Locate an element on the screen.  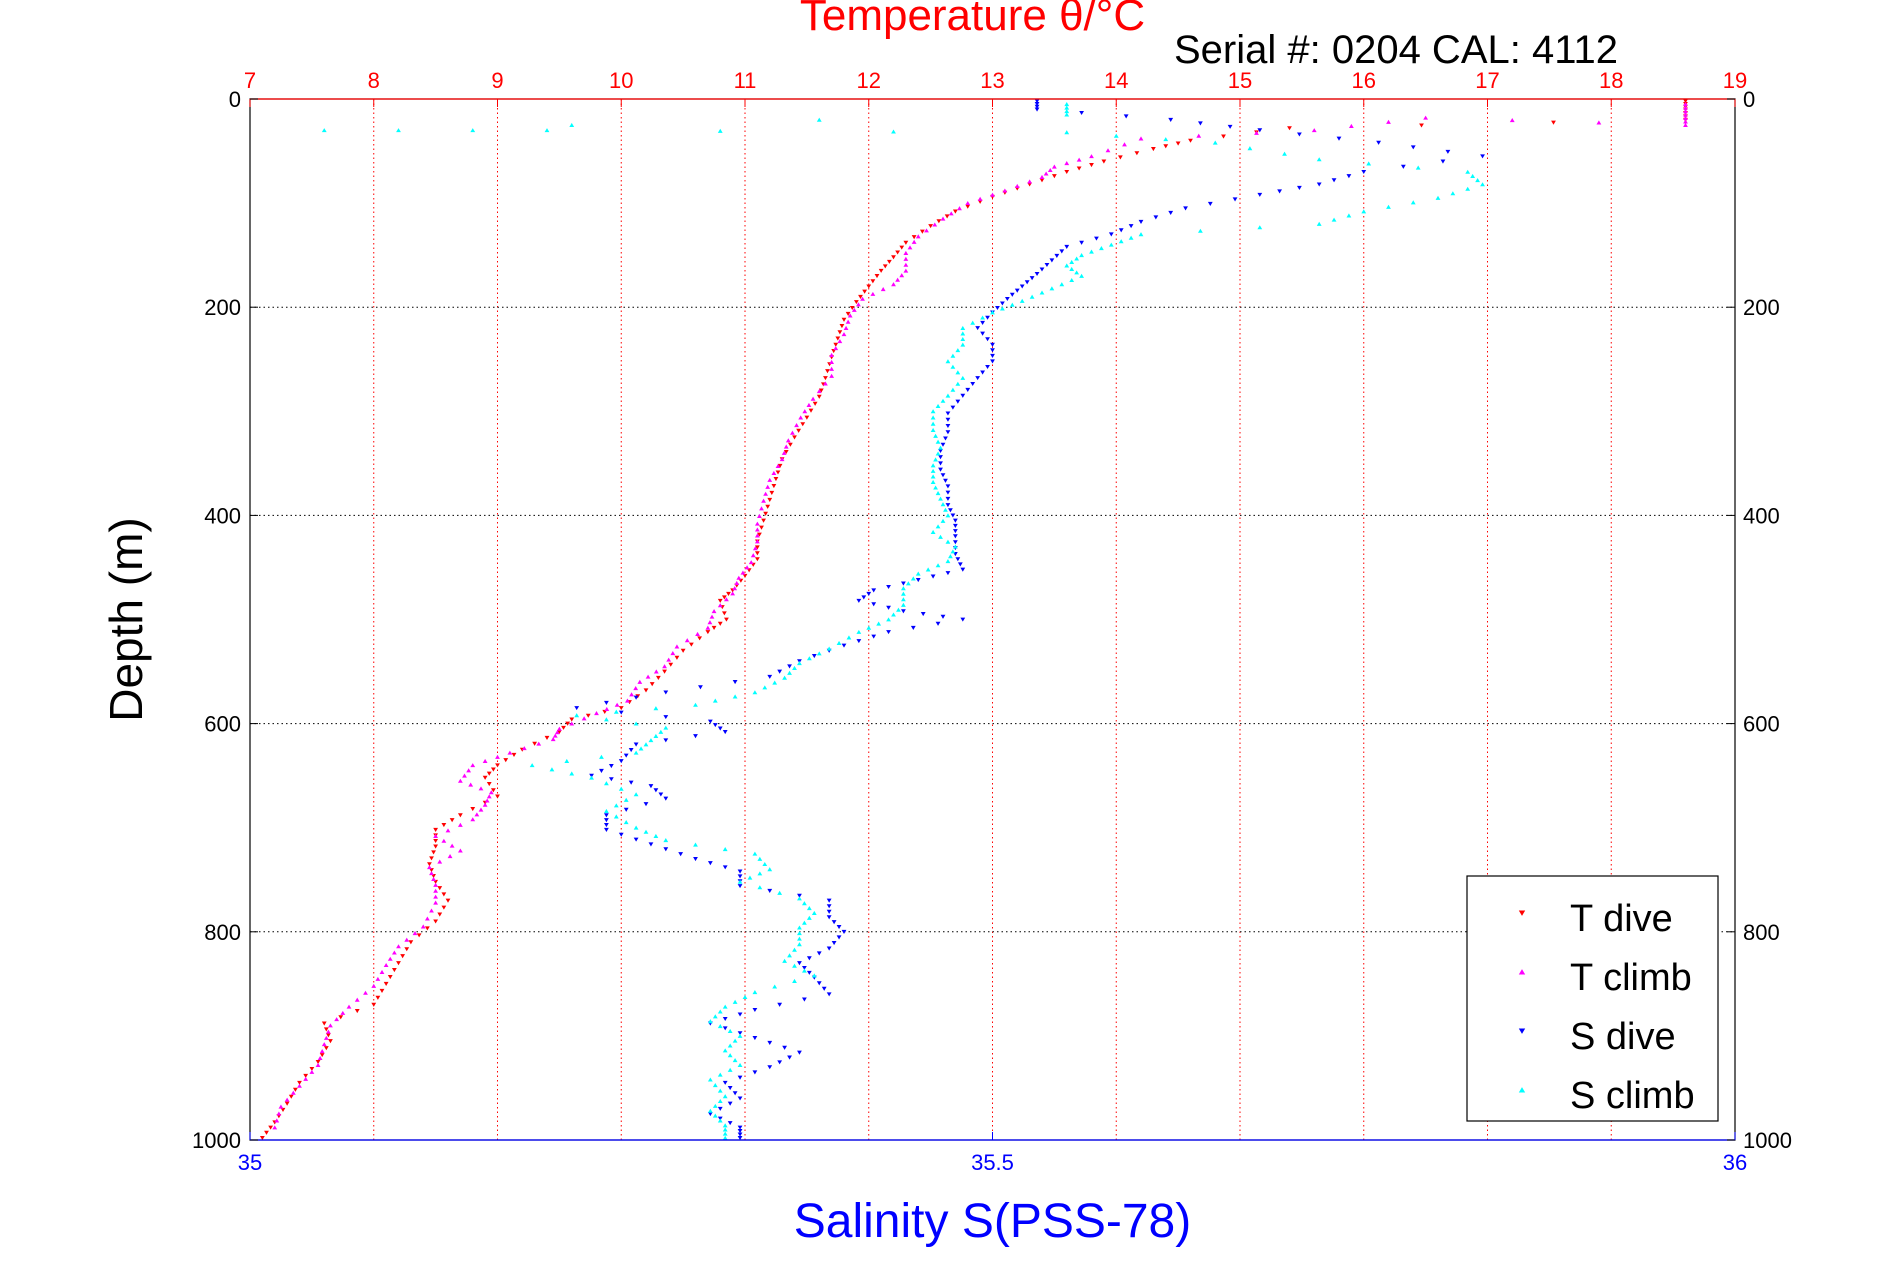
temperature-tick-label: 9 is located at coordinates (497, 80).